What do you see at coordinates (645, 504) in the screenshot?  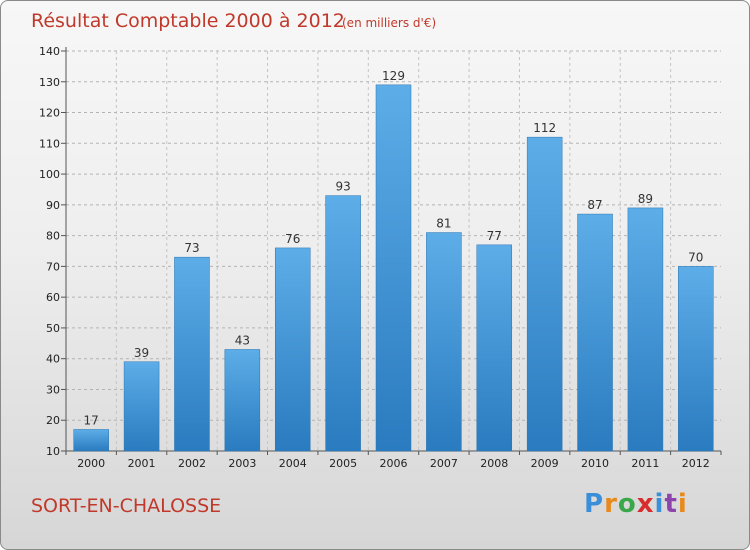 I see `brand-letter: x` at bounding box center [645, 504].